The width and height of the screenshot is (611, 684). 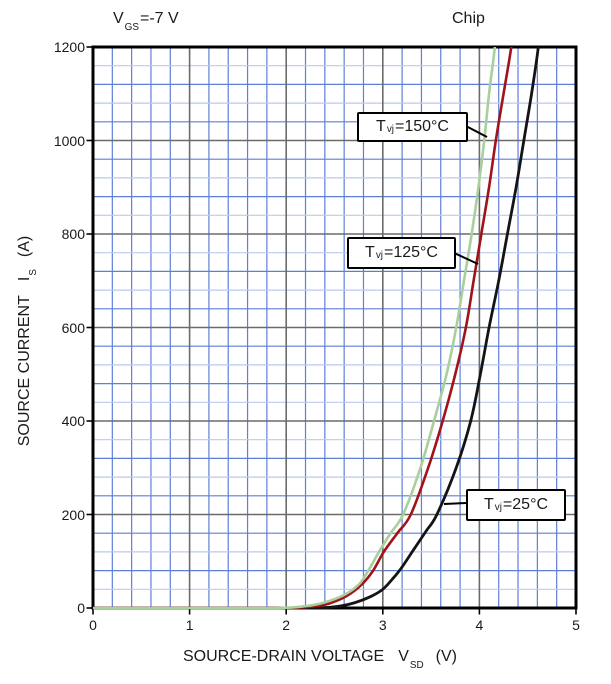 I want to click on y-tick-label: 1200, so click(x=69, y=47).